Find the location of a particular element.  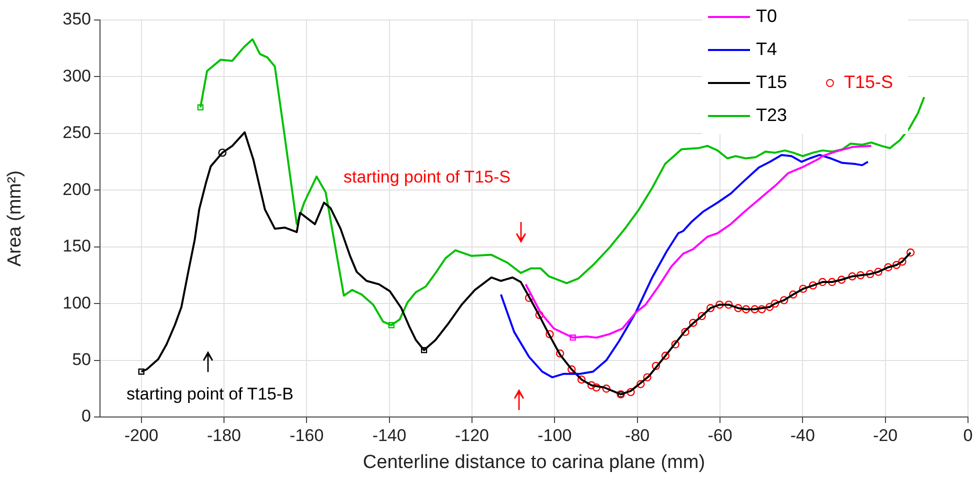

x-tick-label: -200 is located at coordinates (141, 435).